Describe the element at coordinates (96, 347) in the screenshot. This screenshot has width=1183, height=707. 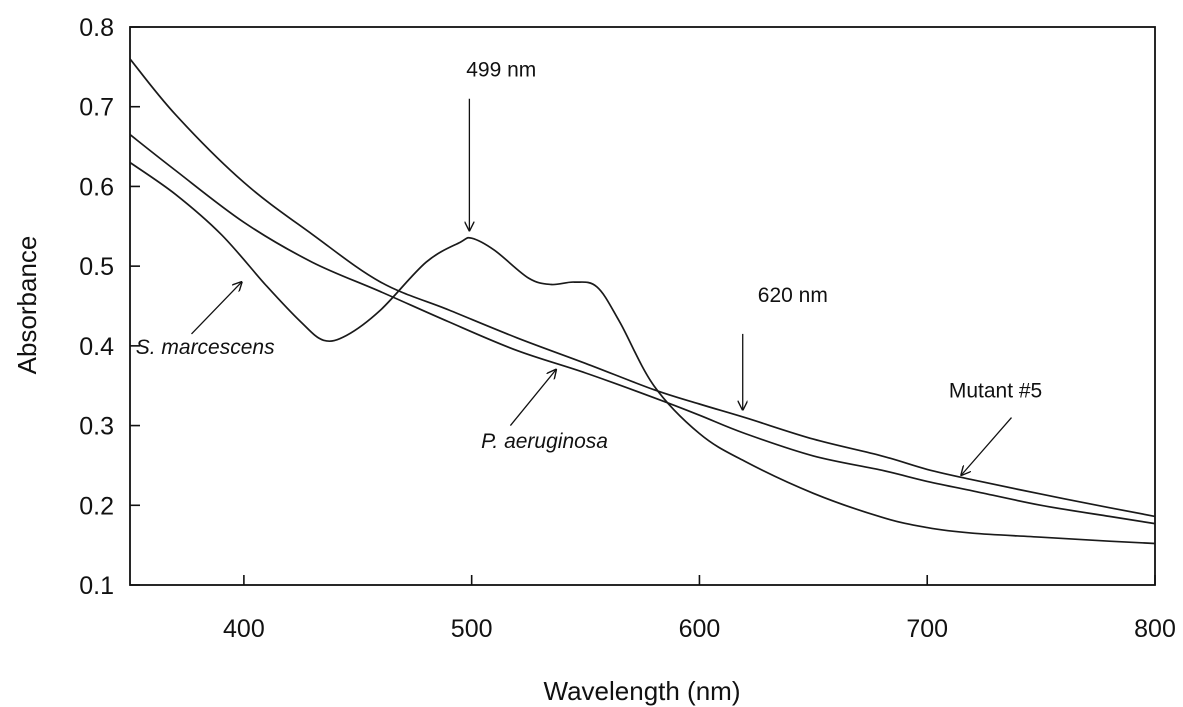
I see `y-tick-label: 0.4` at that location.